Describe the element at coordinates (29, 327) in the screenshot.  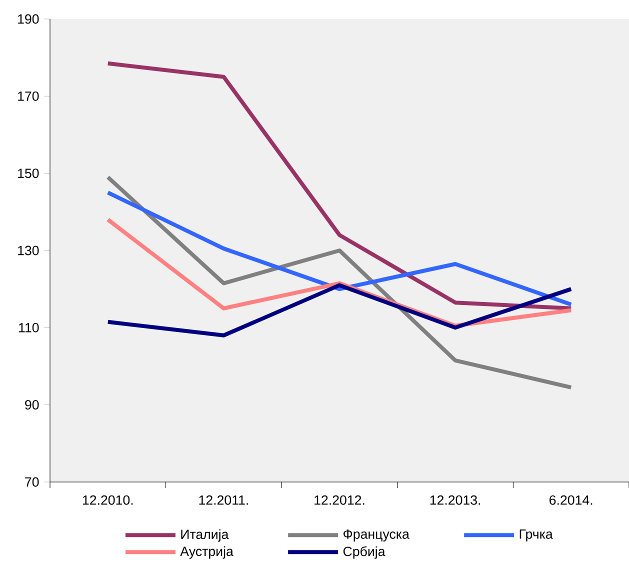
I see `y-tick-label: 110` at that location.